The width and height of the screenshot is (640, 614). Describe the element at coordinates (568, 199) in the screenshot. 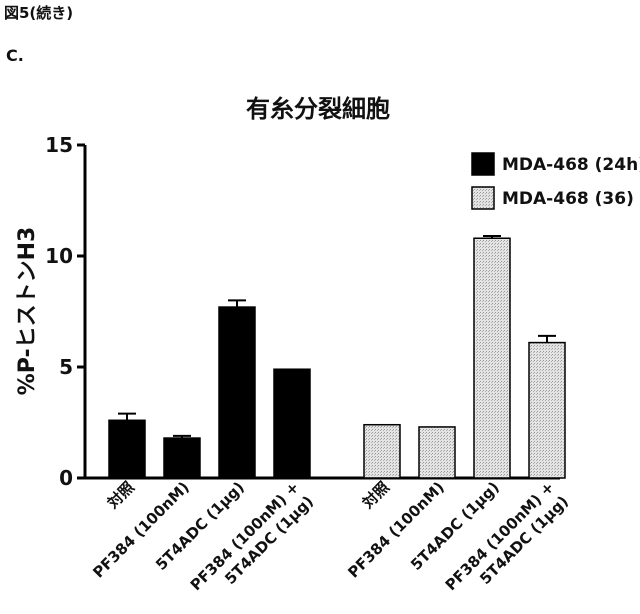

I see `legend-label: MDA-468 (36)` at that location.